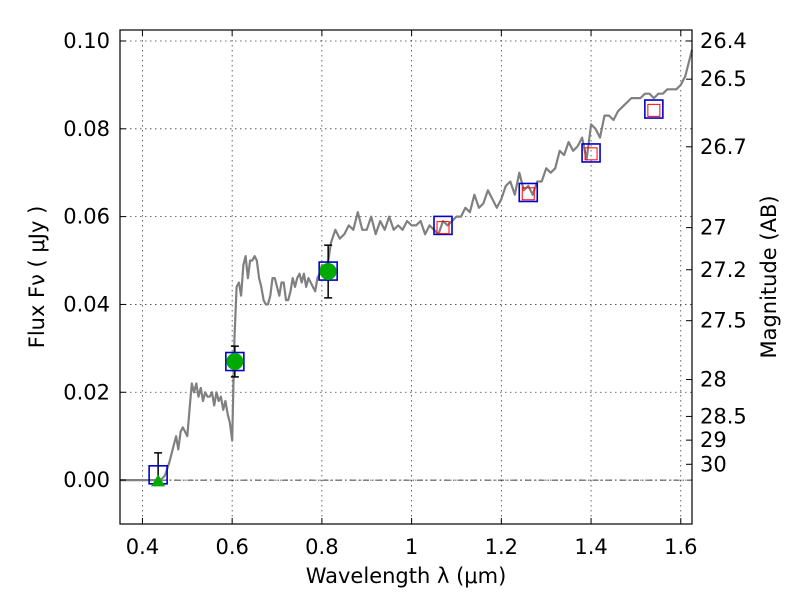 This screenshot has width=800, height=600. Describe the element at coordinates (723, 41) in the screenshot. I see `y2-tick-label: 26.4` at that location.